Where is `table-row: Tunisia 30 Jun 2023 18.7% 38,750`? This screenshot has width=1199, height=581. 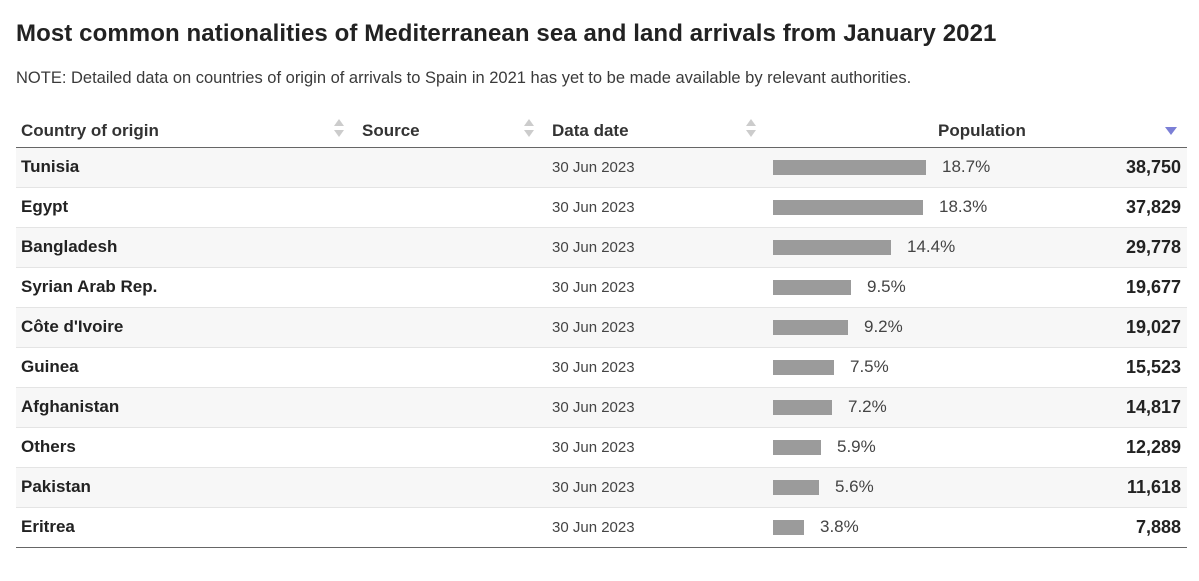
table-row: Tunisia 30 Jun 2023 18.7% 38,750 is located at coordinates (601, 168).